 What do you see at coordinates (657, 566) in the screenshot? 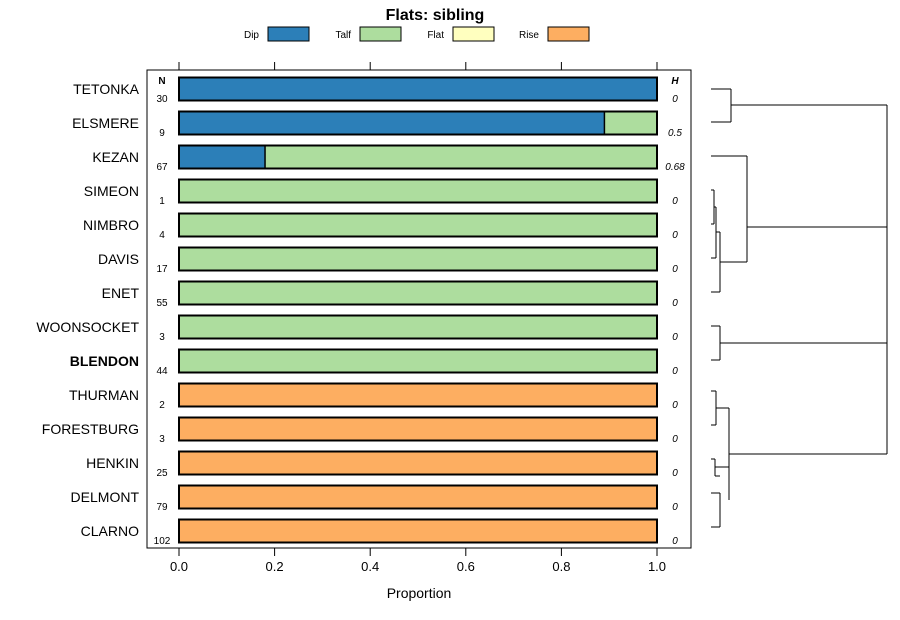
I see `x-tick-label-5: 1.0` at bounding box center [657, 566].